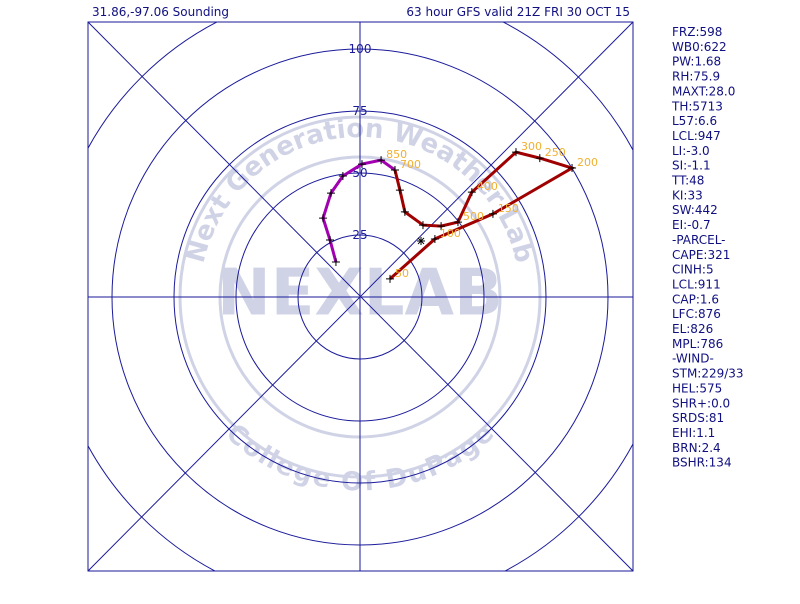 The image size is (800, 604). I want to click on storm-motion, so click(421, 240).